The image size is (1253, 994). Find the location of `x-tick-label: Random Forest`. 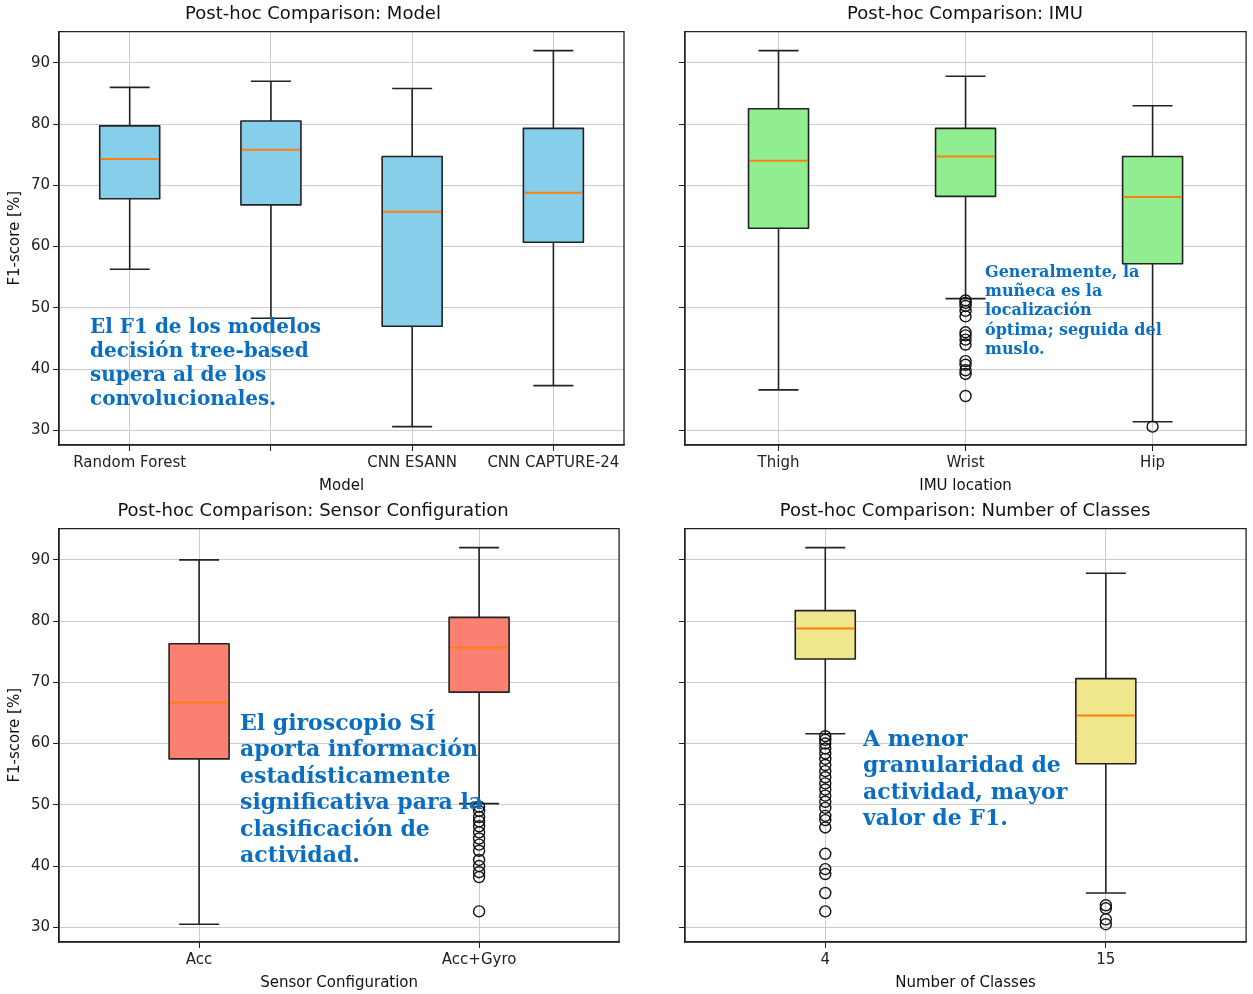

x-tick-label: Random Forest is located at coordinates (130, 461).